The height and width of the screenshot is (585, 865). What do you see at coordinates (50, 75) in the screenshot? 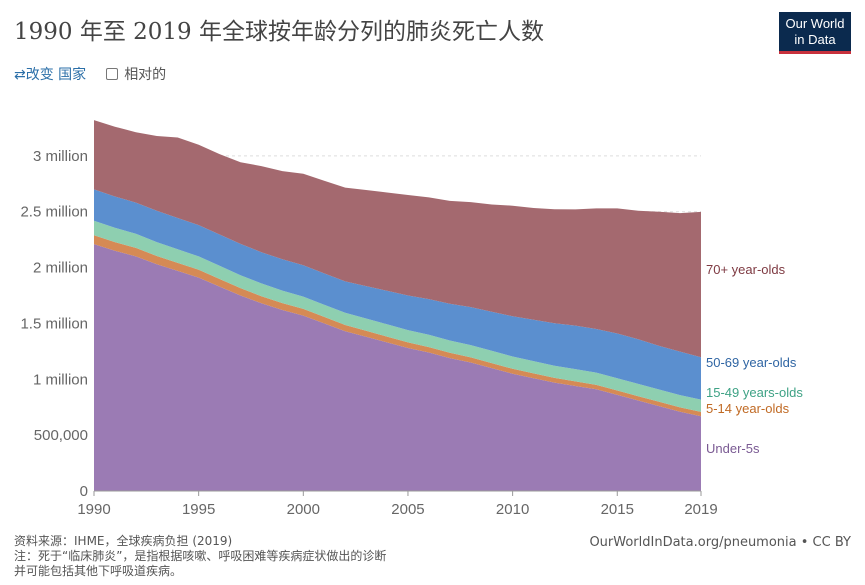
I see `change-country-button: ⇄改变 国家` at bounding box center [50, 75].